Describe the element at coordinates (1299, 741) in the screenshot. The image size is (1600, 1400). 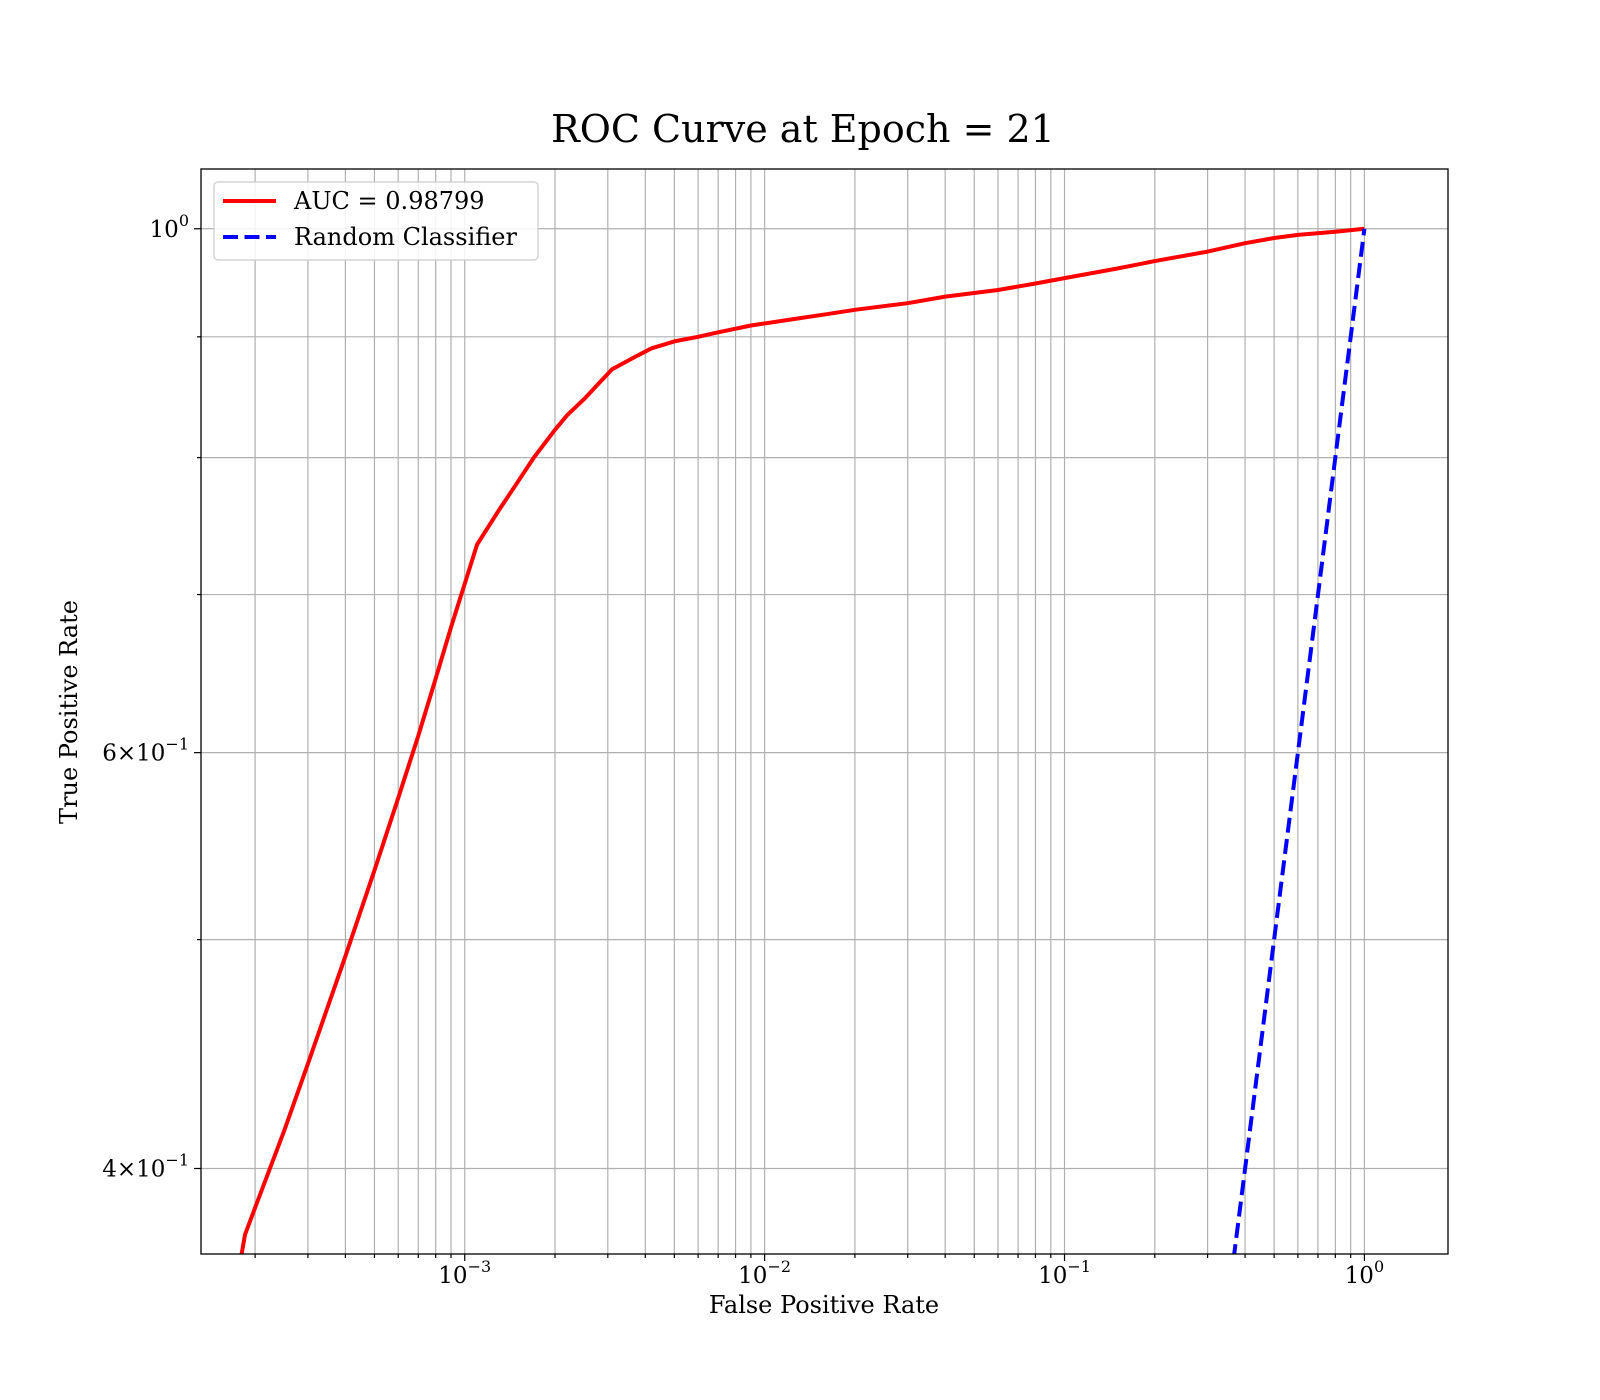
I see `random-classifier-line` at that location.